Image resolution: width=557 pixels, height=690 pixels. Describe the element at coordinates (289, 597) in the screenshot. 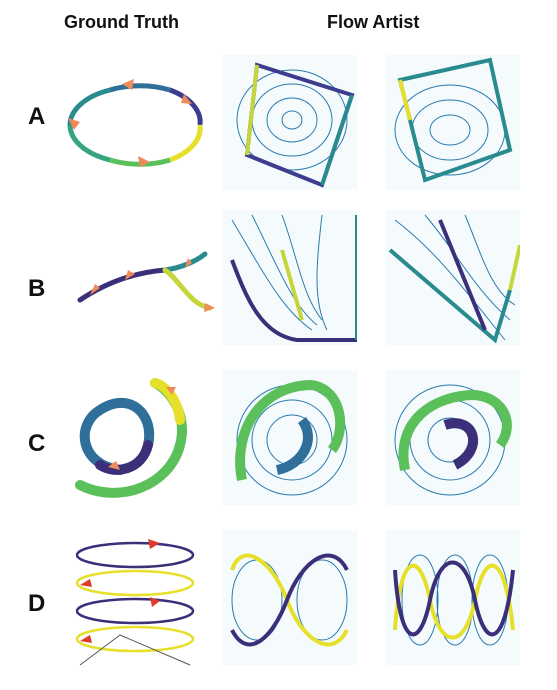

I see `flow-panel-d1` at that location.